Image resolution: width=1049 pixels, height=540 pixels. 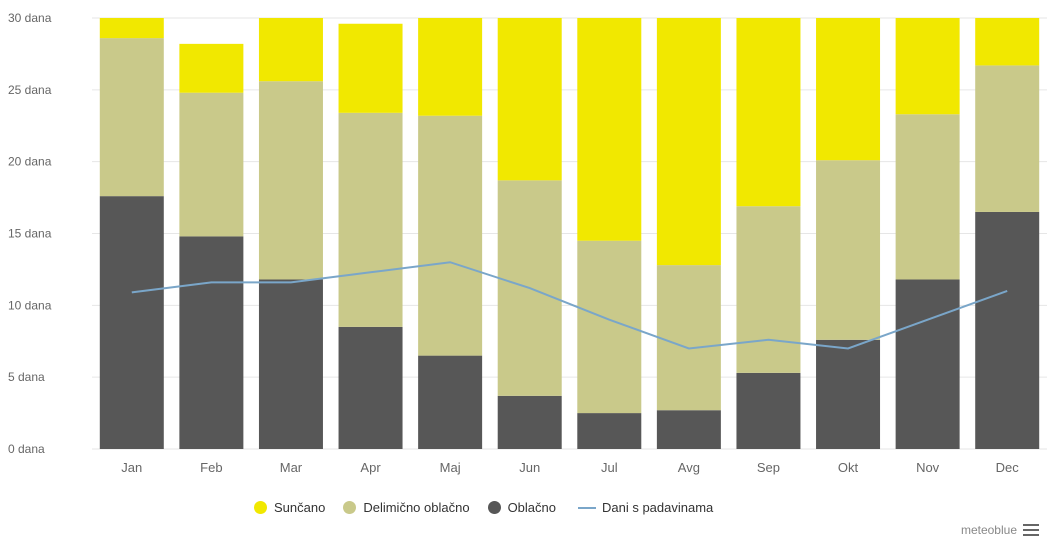 I want to click on x-tick-label: Jan, so click(x=131, y=467).